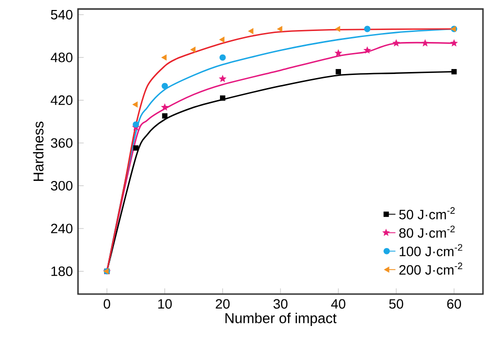 This screenshot has height=353, width=485. What do you see at coordinates (38, 151) in the screenshot?
I see `y-axis-title: Hardness` at bounding box center [38, 151].